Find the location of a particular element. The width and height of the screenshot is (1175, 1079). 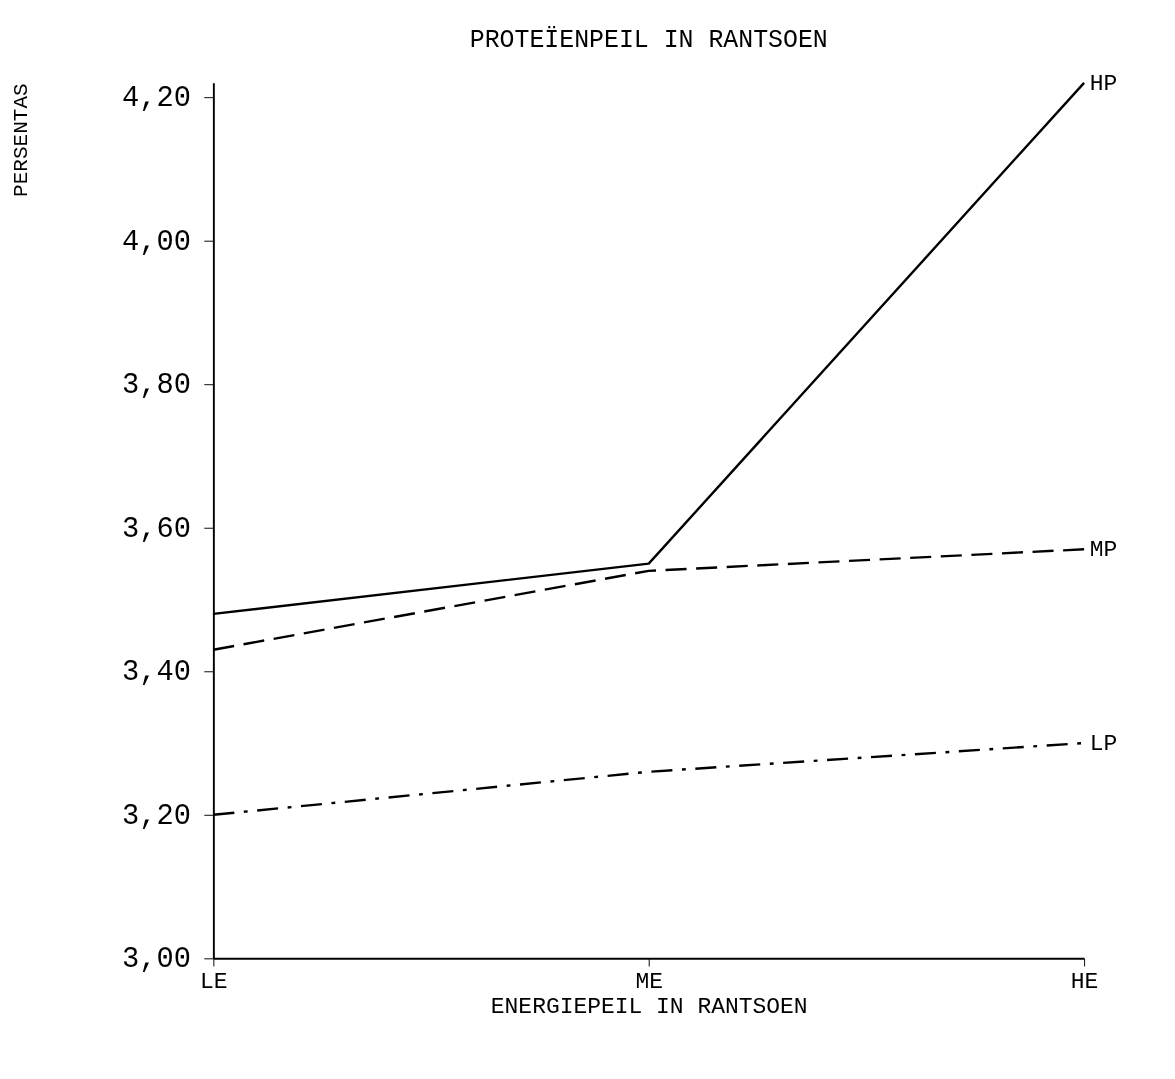

y-tick-label: 3,00 is located at coordinates (156, 960).